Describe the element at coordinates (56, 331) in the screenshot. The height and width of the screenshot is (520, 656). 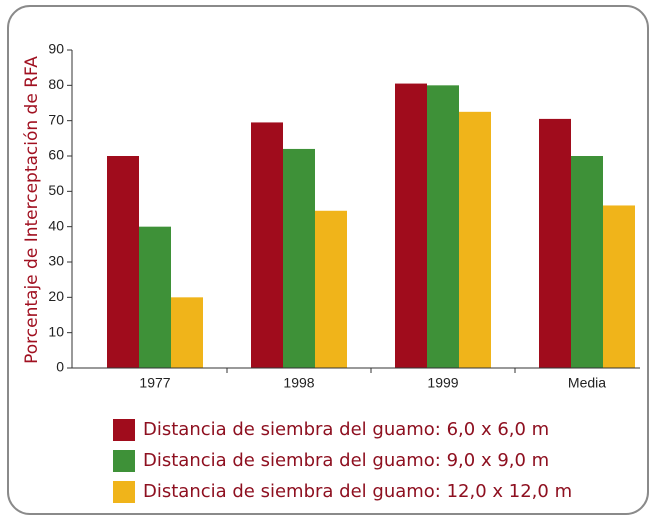
I see `y-tick-label: 10` at that location.